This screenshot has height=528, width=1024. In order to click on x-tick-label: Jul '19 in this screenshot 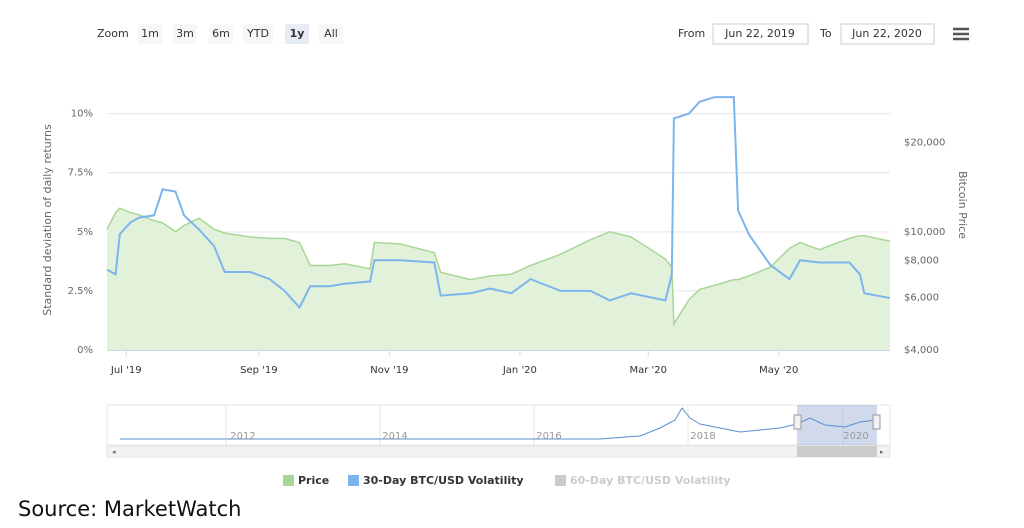, I will do `click(126, 370)`.